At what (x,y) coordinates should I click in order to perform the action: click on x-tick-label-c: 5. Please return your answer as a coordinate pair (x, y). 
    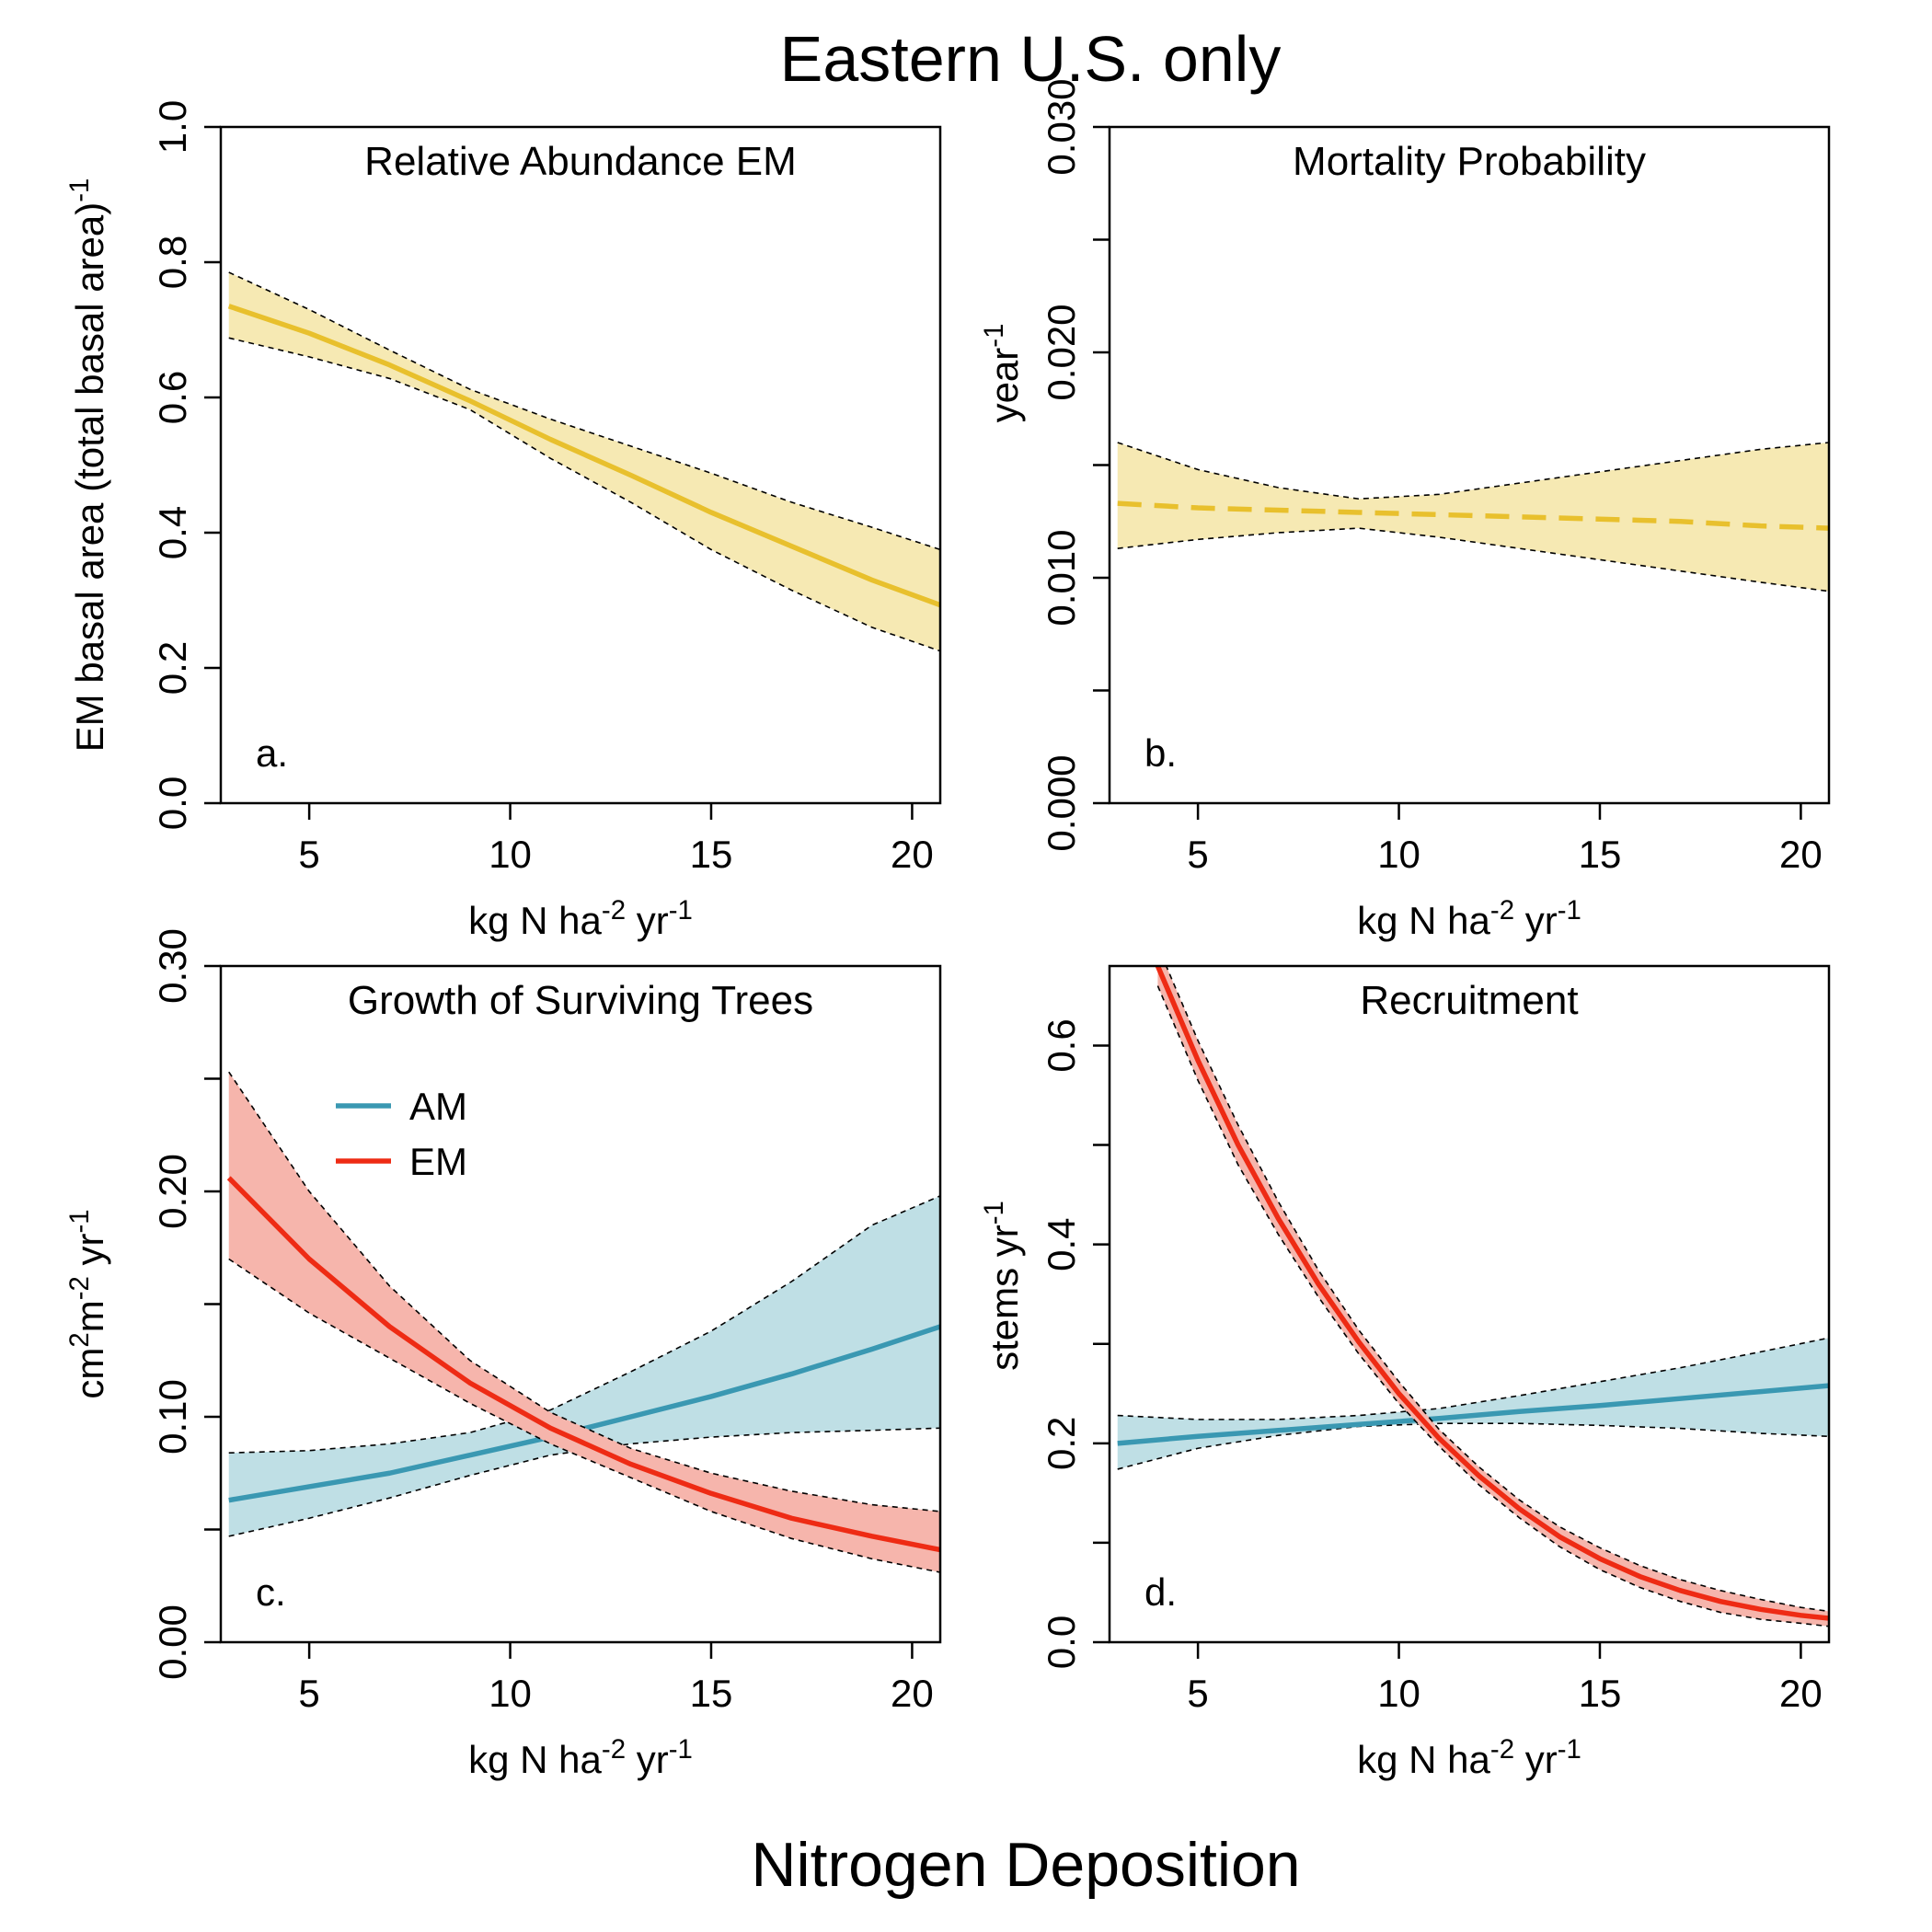
    Looking at the image, I should click on (308, 1693).